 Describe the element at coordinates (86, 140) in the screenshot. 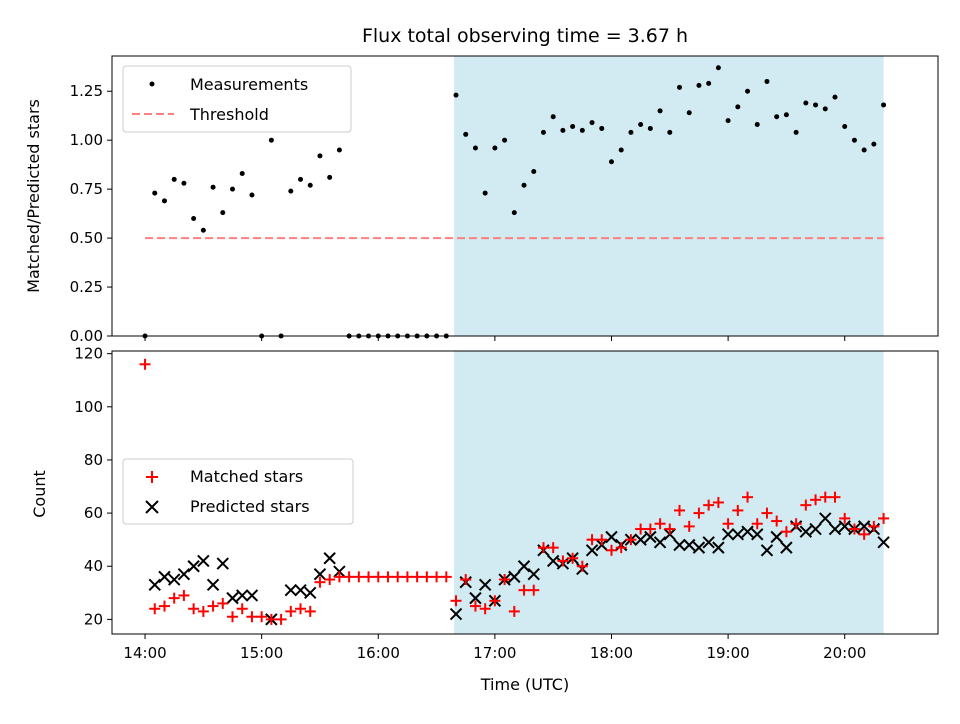

I see `y-tick-label: 1.00` at that location.